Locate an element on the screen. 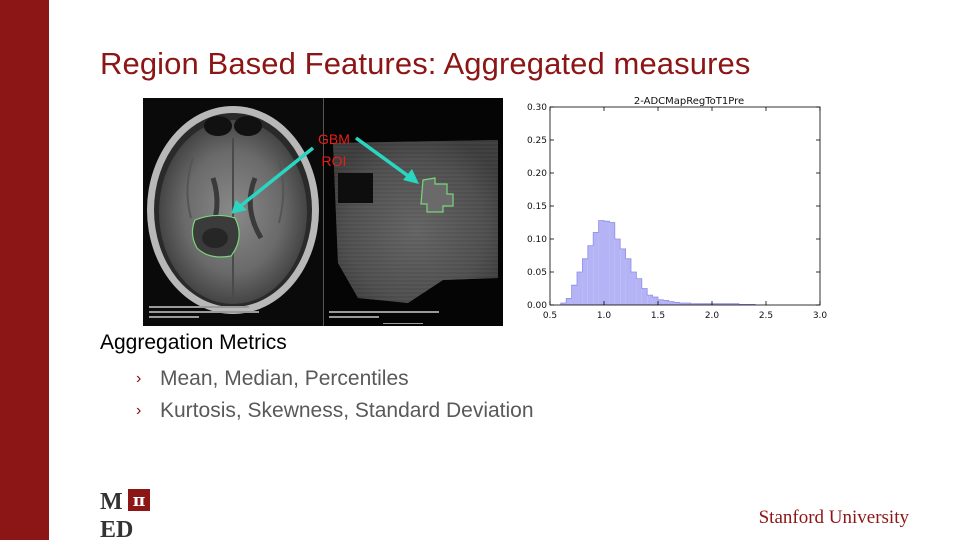 Image resolution: width=960 pixels, height=544 pixels. annotation-roi: ROI is located at coordinates (334, 161).